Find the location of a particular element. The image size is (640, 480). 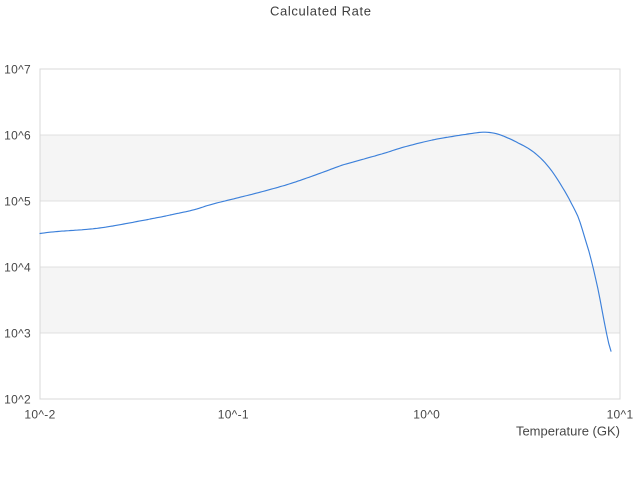

svg-text: 10^3 is located at coordinates (17, 333).